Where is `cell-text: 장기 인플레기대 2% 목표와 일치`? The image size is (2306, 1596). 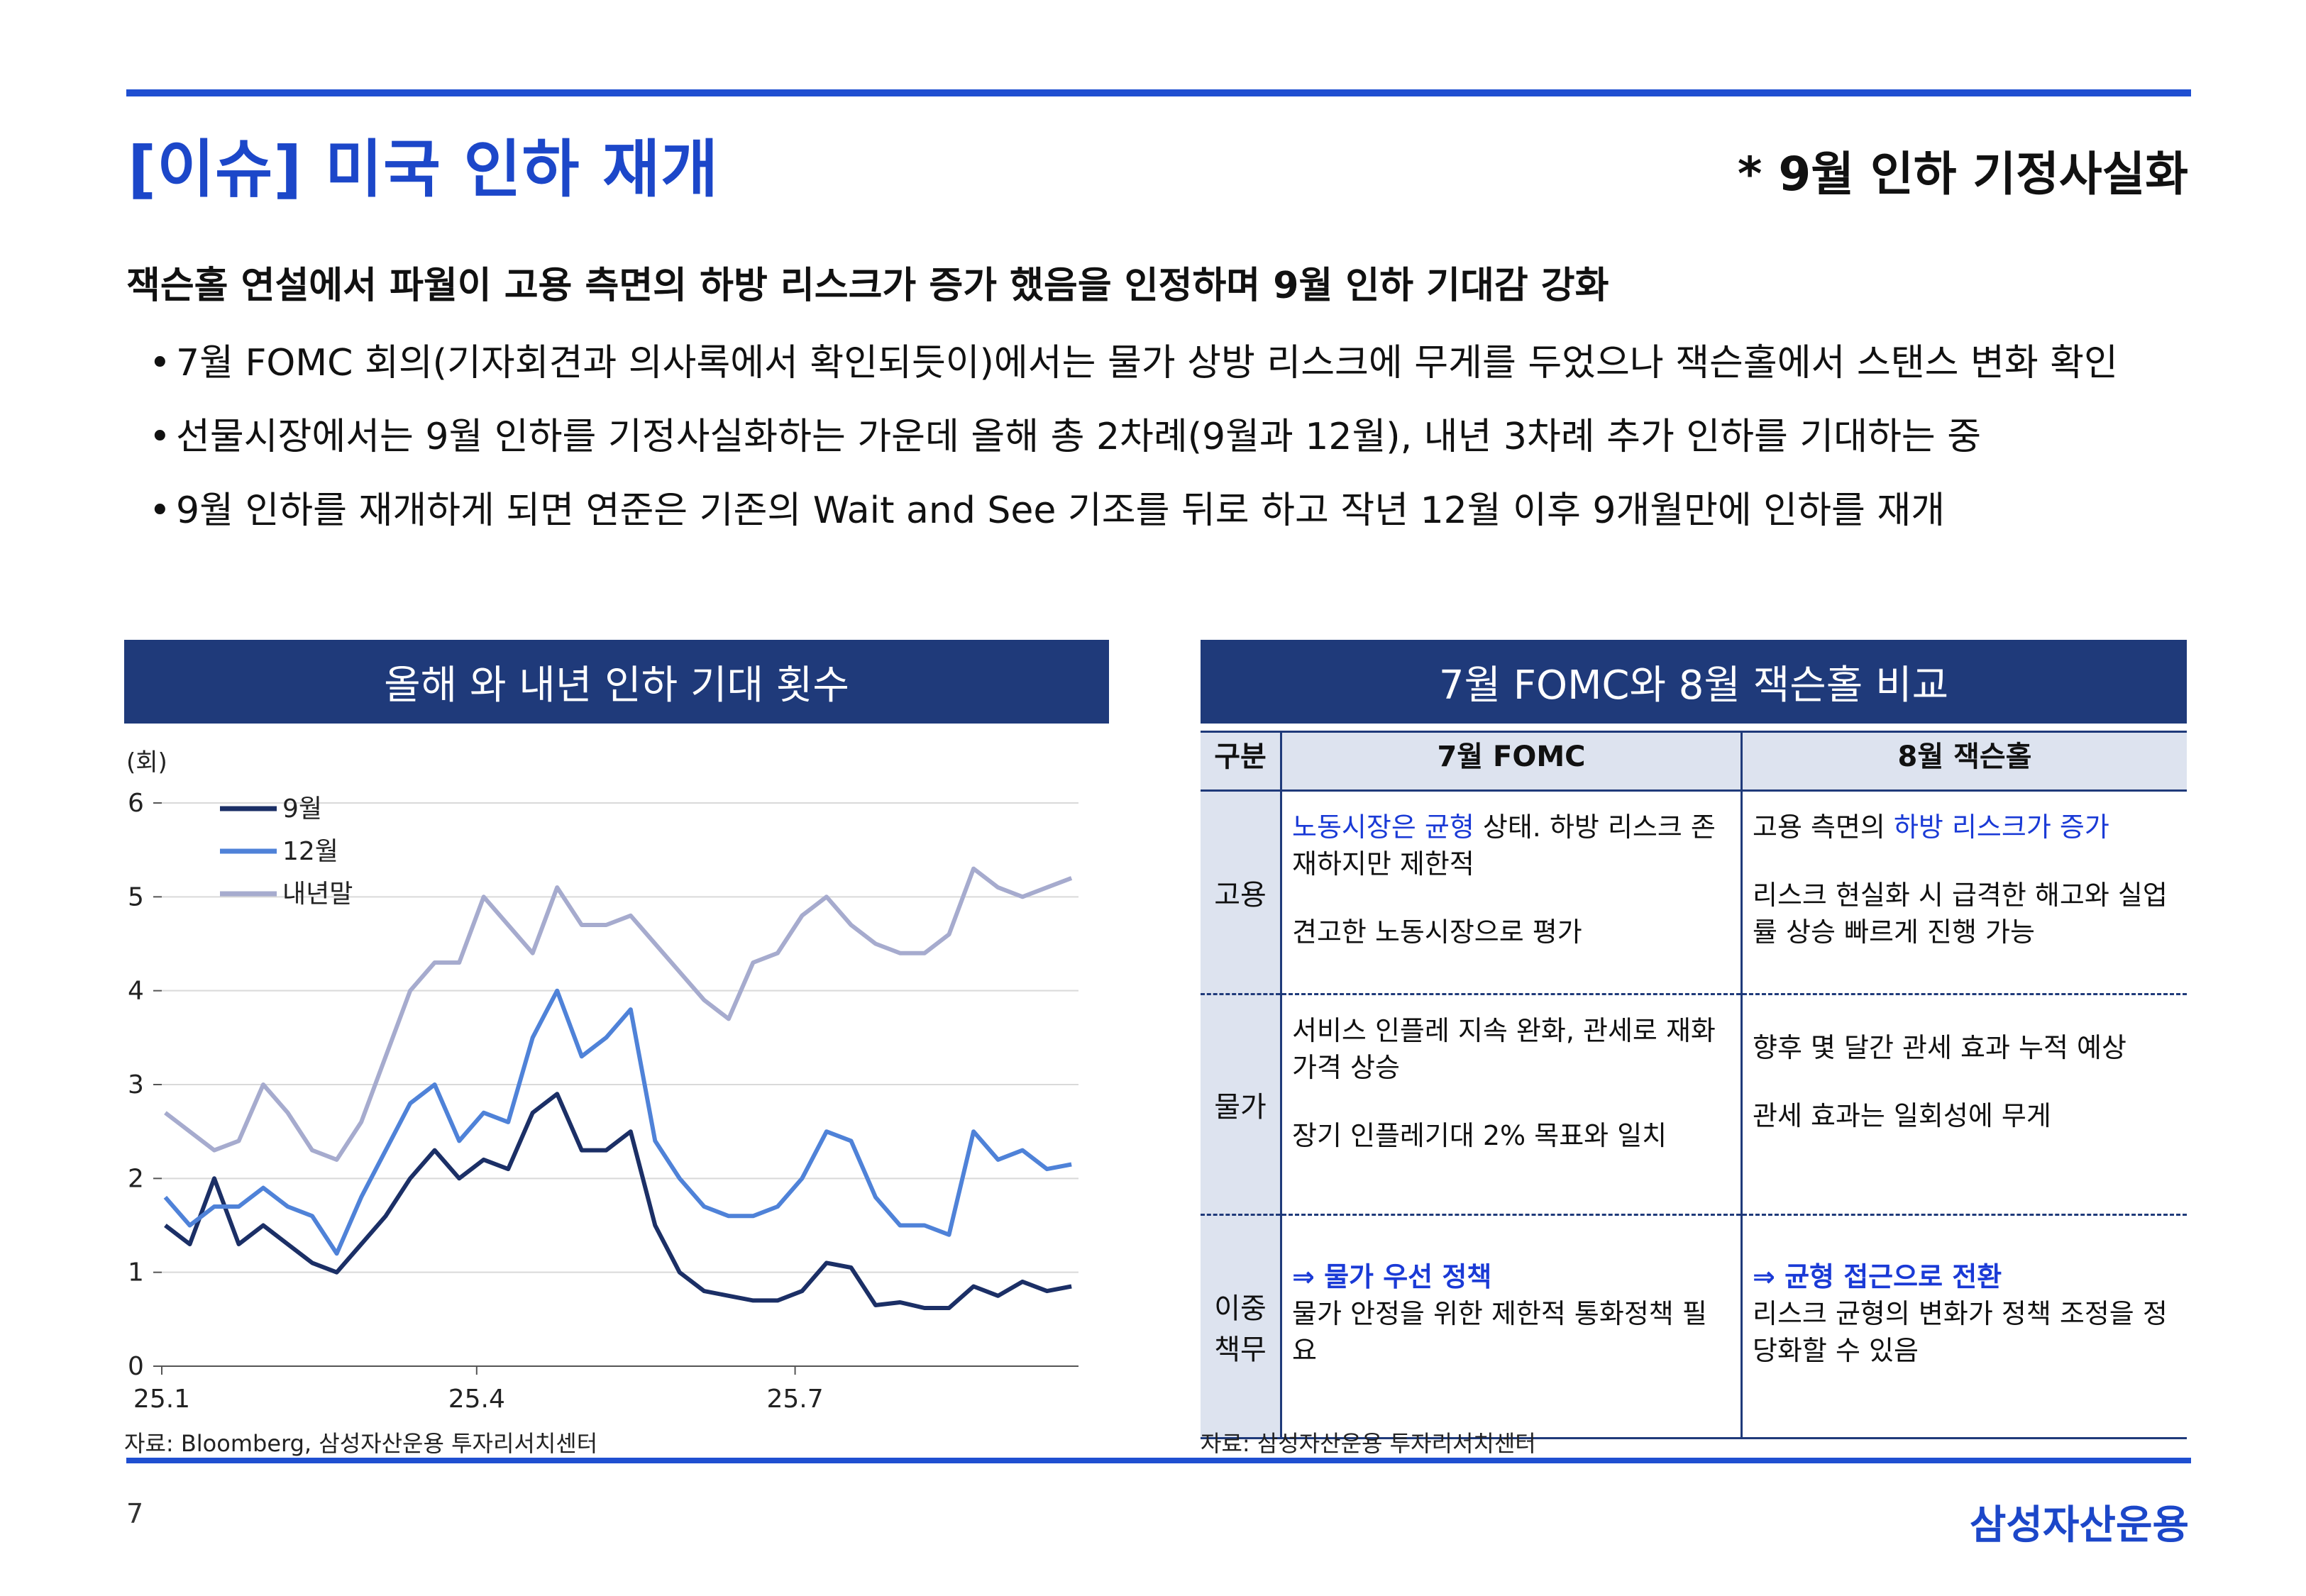 cell-text: 장기 인플레기대 2% 목표와 일치 is located at coordinates (1479, 1135).